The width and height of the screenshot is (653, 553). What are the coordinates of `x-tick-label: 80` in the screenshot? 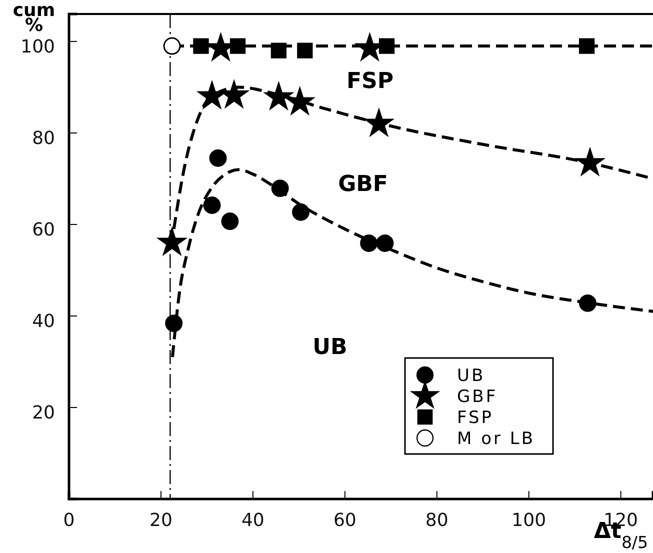 It's located at (436, 520).